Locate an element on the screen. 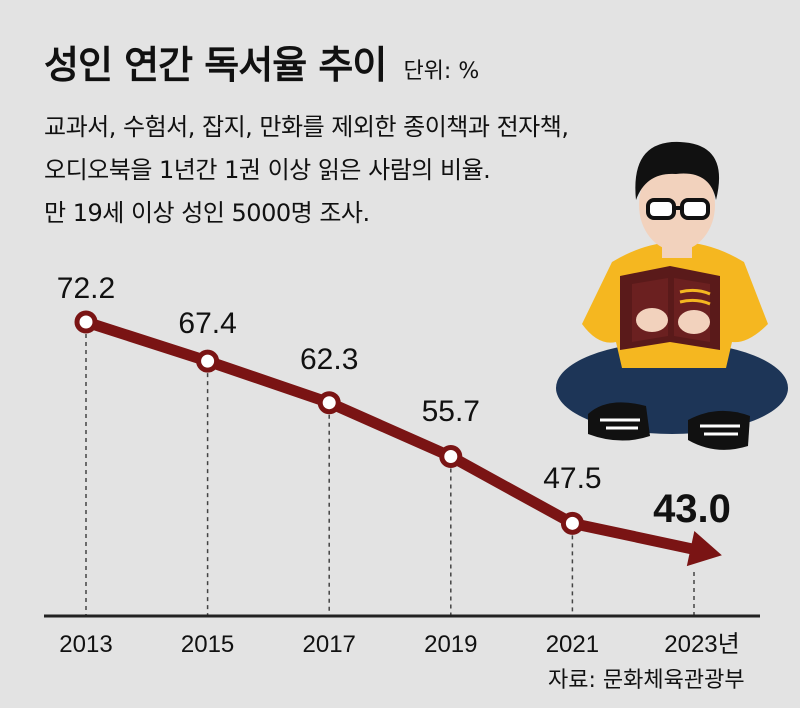 The width and height of the screenshot is (800, 708). glasses-left-lens is located at coordinates (661, 209).